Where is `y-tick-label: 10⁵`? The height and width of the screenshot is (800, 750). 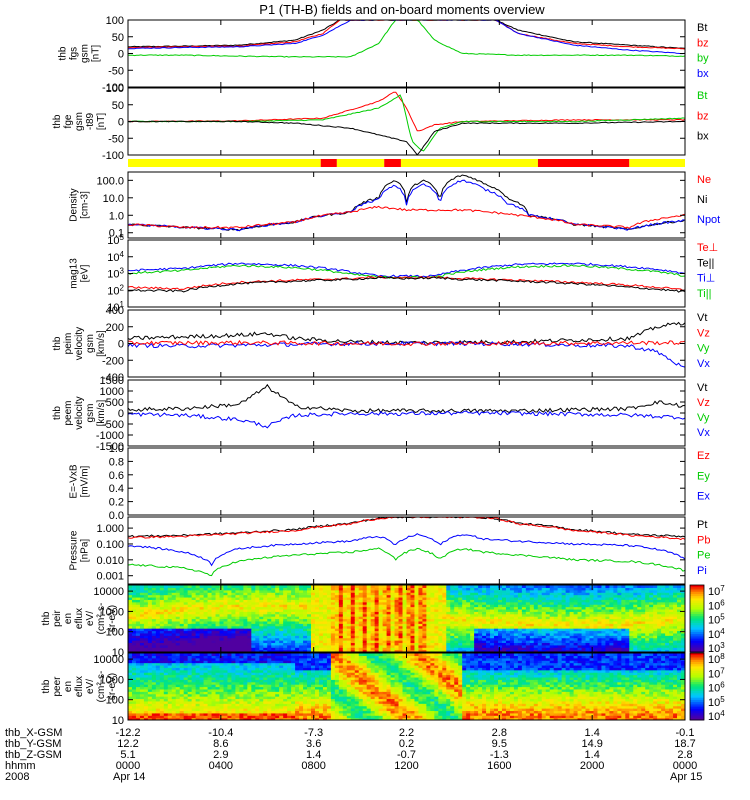
y-tick-label: 10⁵ is located at coordinates (115, 240).